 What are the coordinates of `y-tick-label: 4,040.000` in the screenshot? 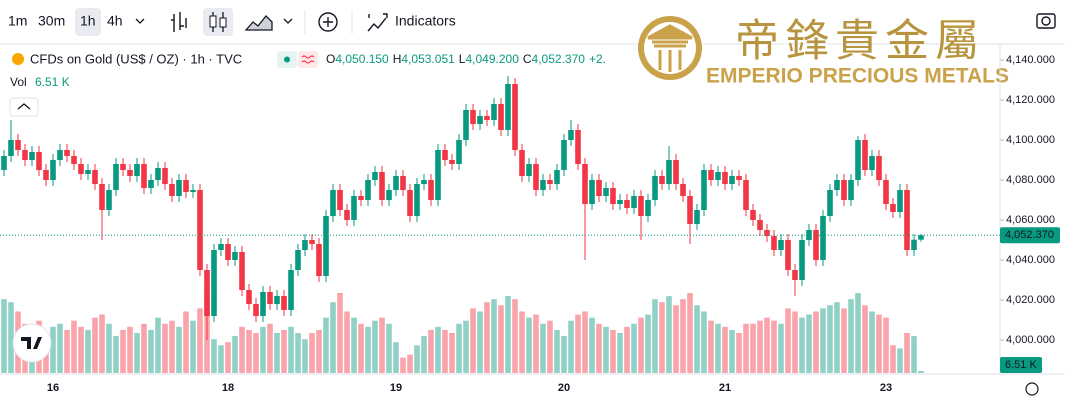 It's located at (1030, 260).